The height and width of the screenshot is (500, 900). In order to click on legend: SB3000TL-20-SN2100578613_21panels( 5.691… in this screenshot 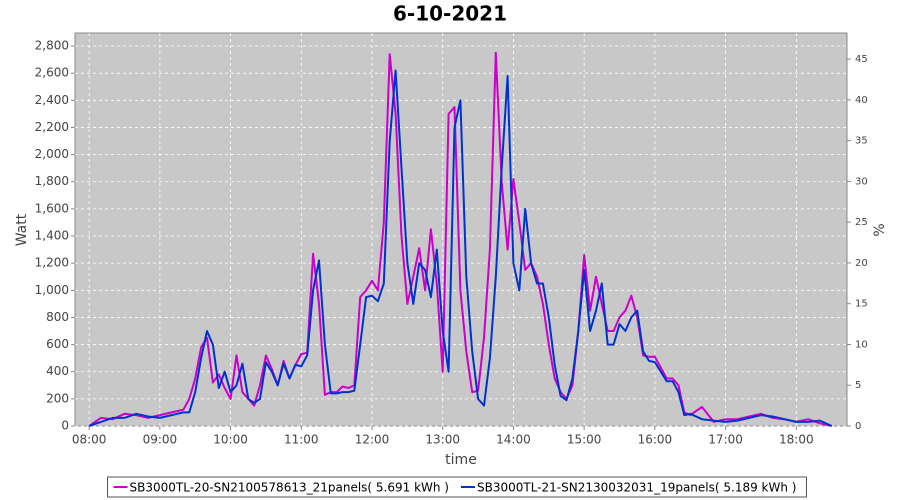, I will do `click(457, 487)`.